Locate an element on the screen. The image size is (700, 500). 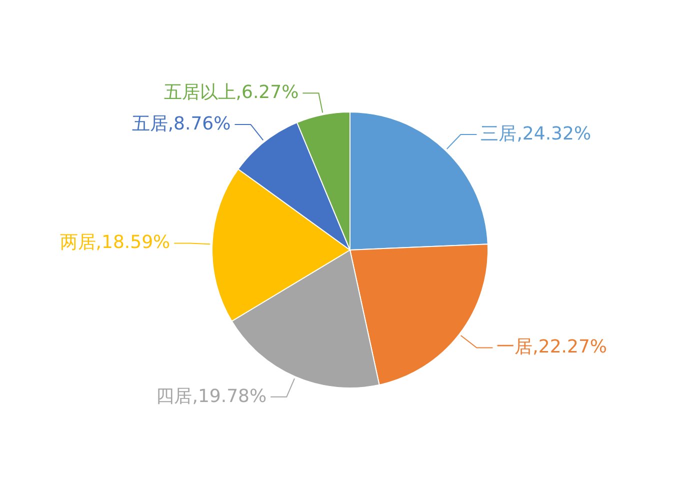
slice-label: 一居,22.27% is located at coordinates (552, 347).